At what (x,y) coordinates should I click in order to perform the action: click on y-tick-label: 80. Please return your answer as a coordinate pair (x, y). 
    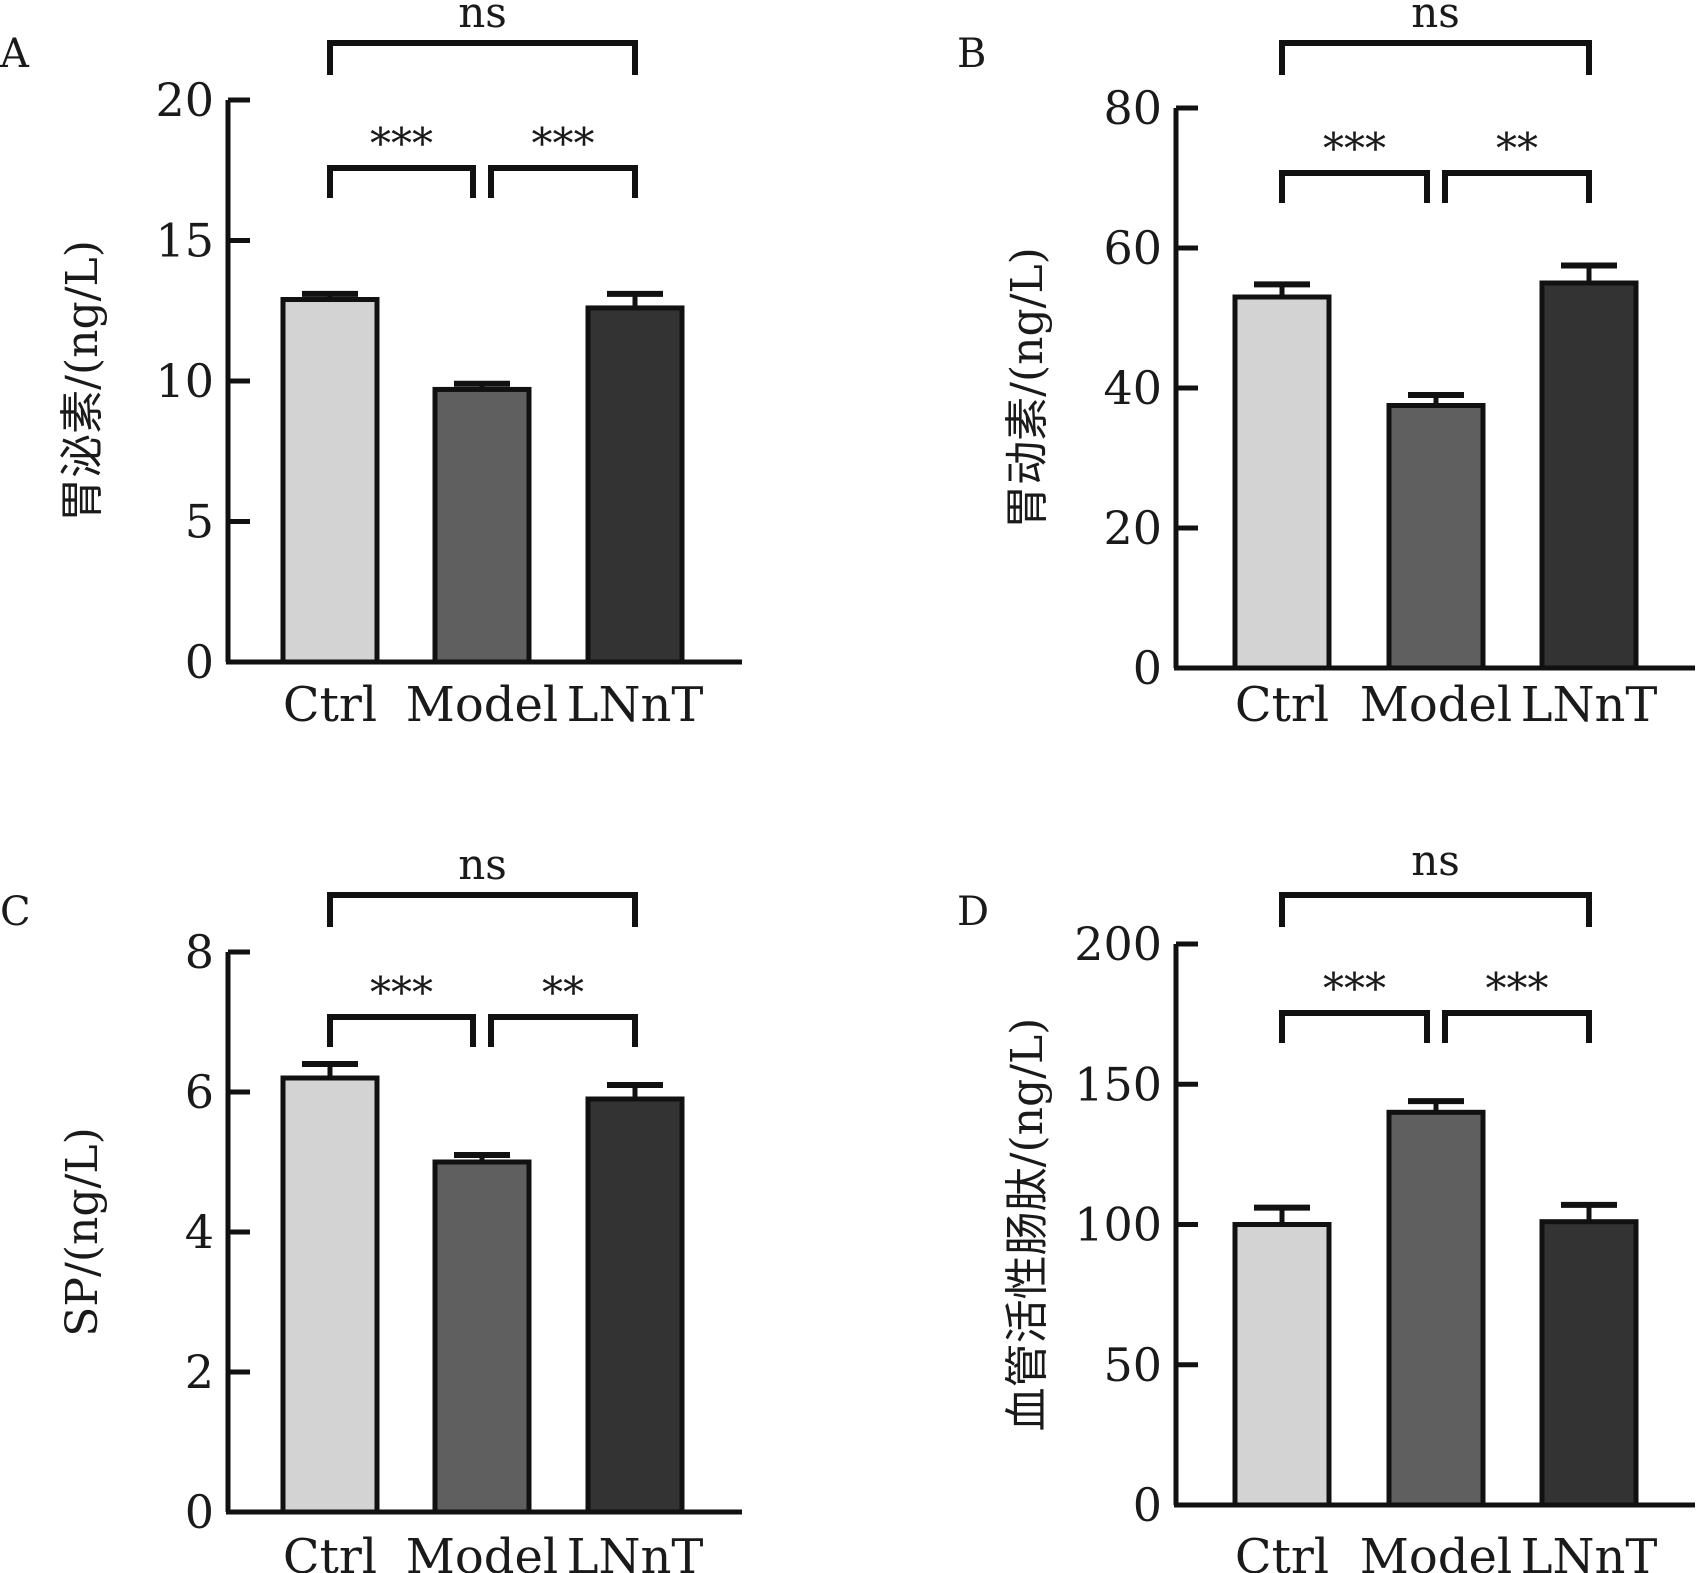
    Looking at the image, I should click on (1132, 108).